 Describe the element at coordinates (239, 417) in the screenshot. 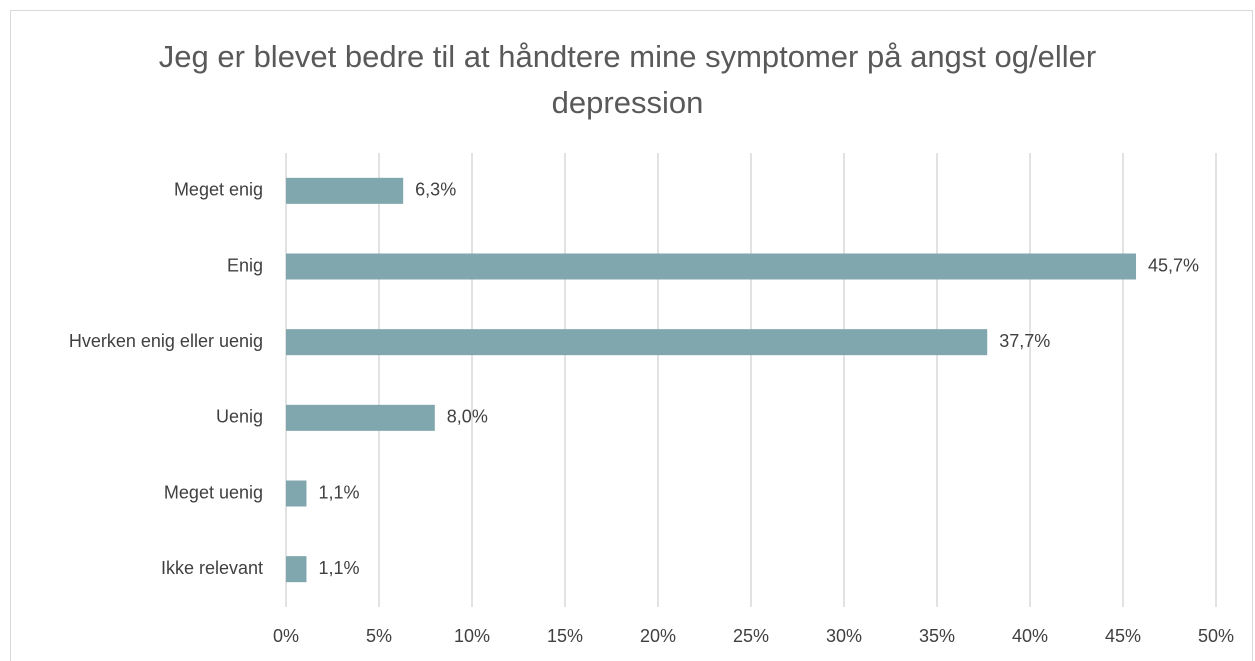

I see `y-tick-label: Uenig` at that location.